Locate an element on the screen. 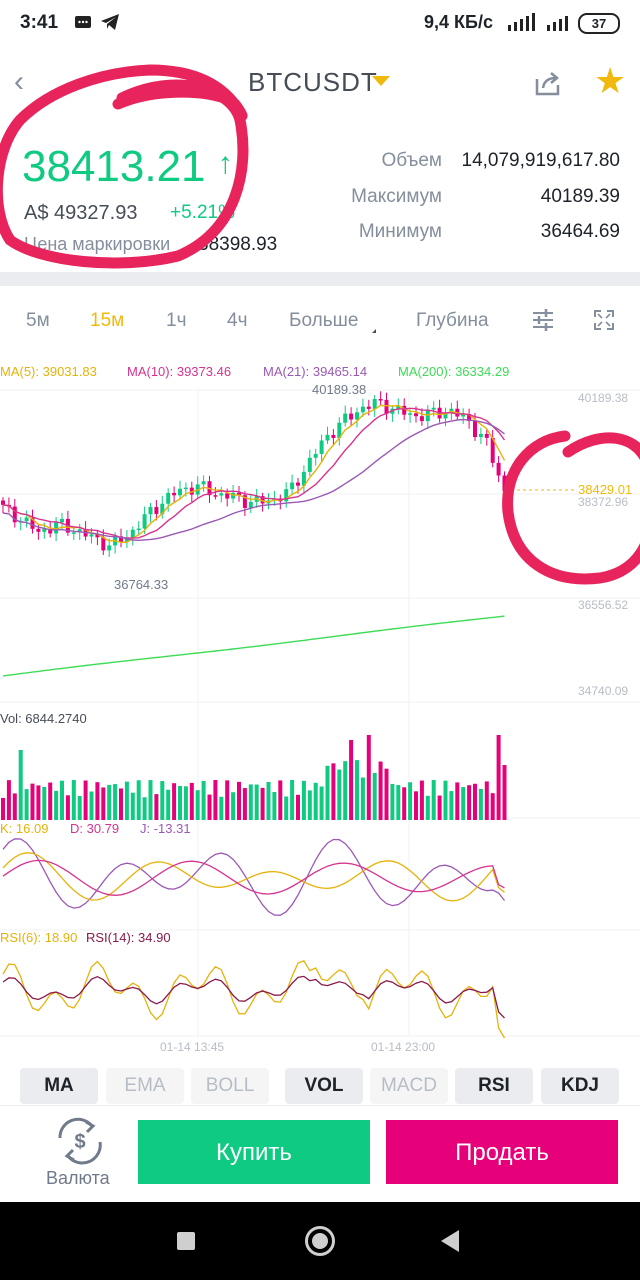 Image resolution: width=640 pixels, height=1280 pixels. high-label: Максимум is located at coordinates (396, 196).